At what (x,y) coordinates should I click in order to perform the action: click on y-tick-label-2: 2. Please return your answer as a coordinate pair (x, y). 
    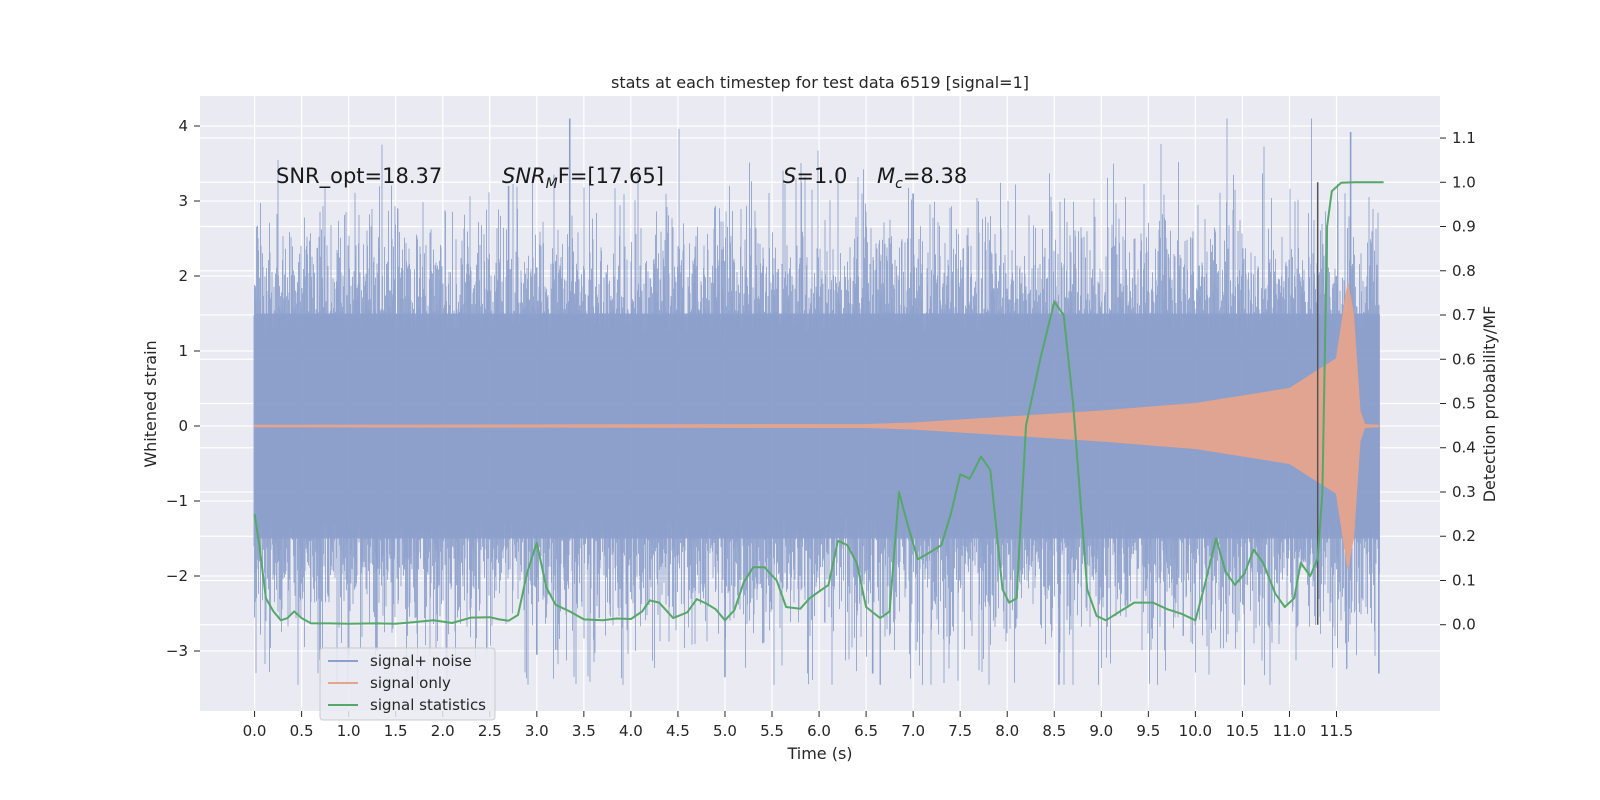
    Looking at the image, I should click on (183, 276).